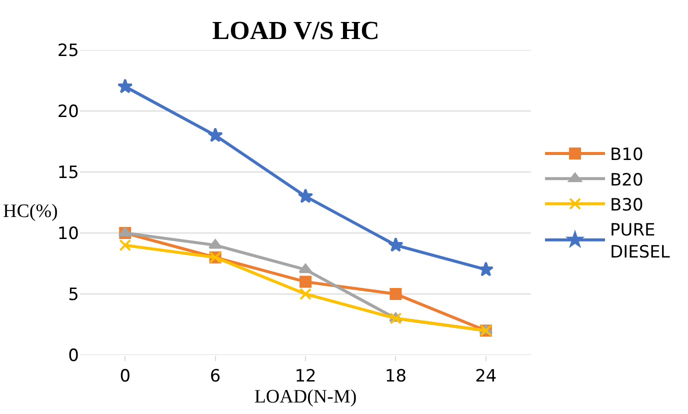  Describe the element at coordinates (627, 180) in the screenshot. I see `legend-label: B20` at that location.